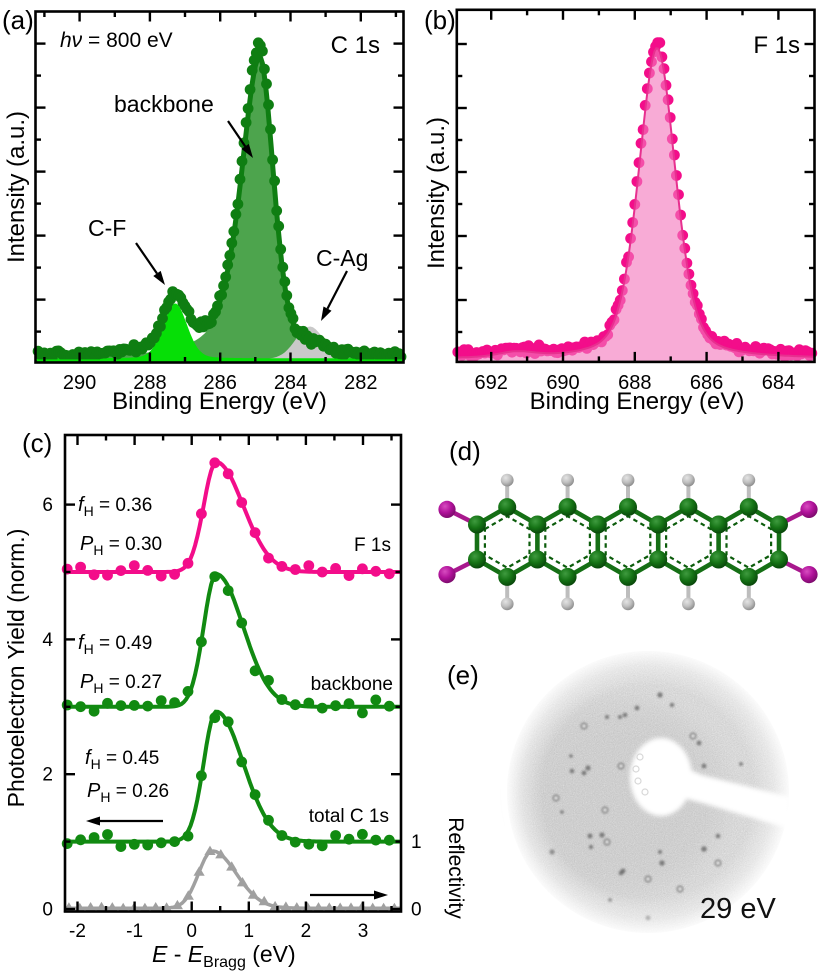  What do you see at coordinates (16, 668) in the screenshot?
I see `svg-text: Photoelectron Yield (norm.)` at bounding box center [16, 668].